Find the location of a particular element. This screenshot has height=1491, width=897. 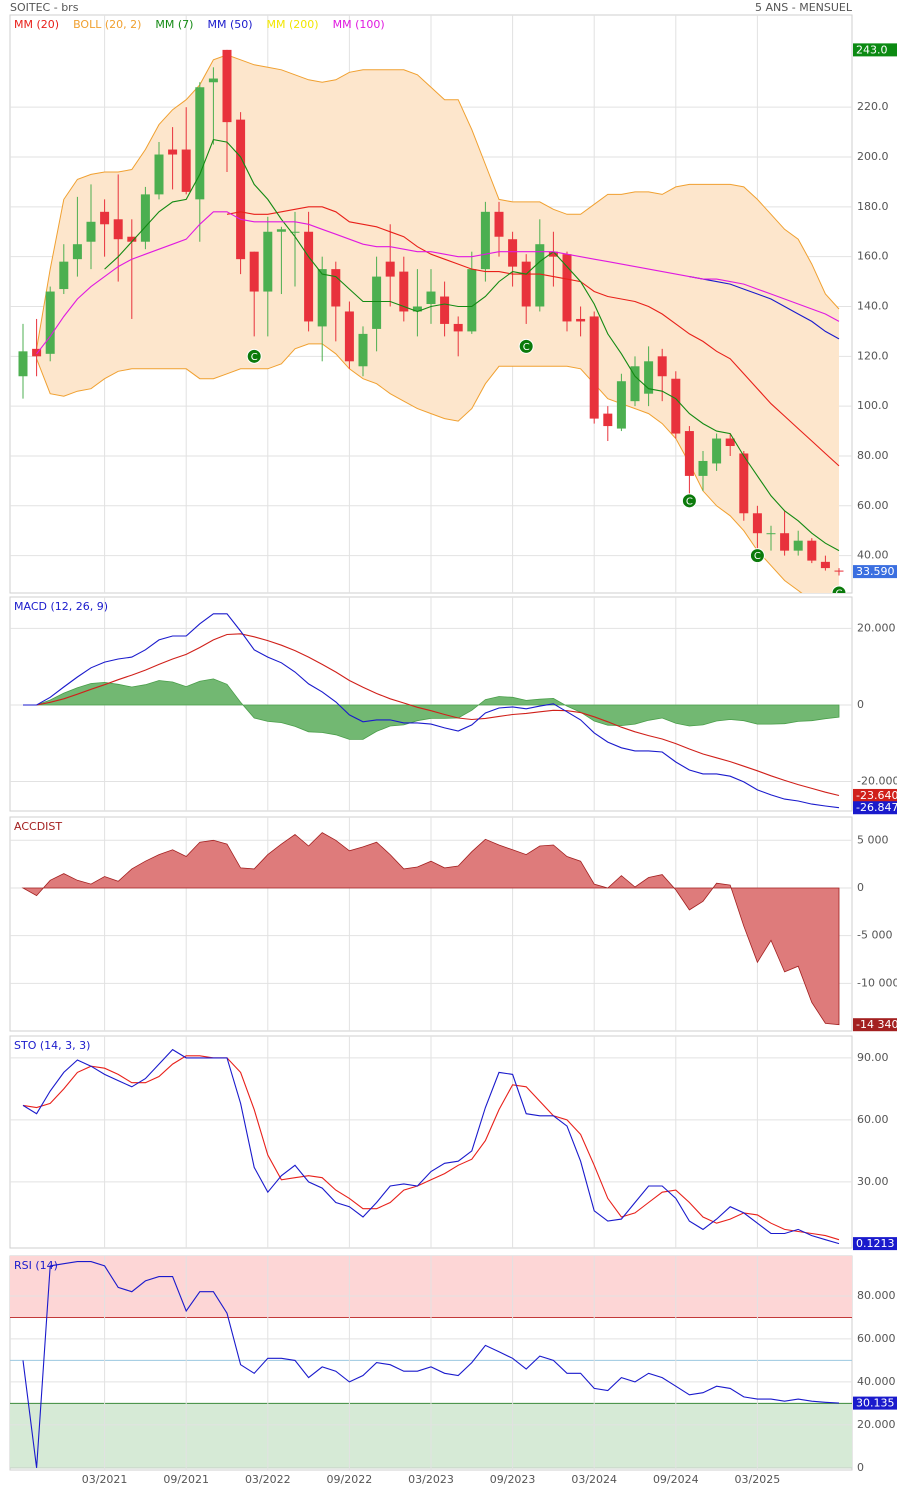

y-tick-label: -10 000 is located at coordinates (877, 982).